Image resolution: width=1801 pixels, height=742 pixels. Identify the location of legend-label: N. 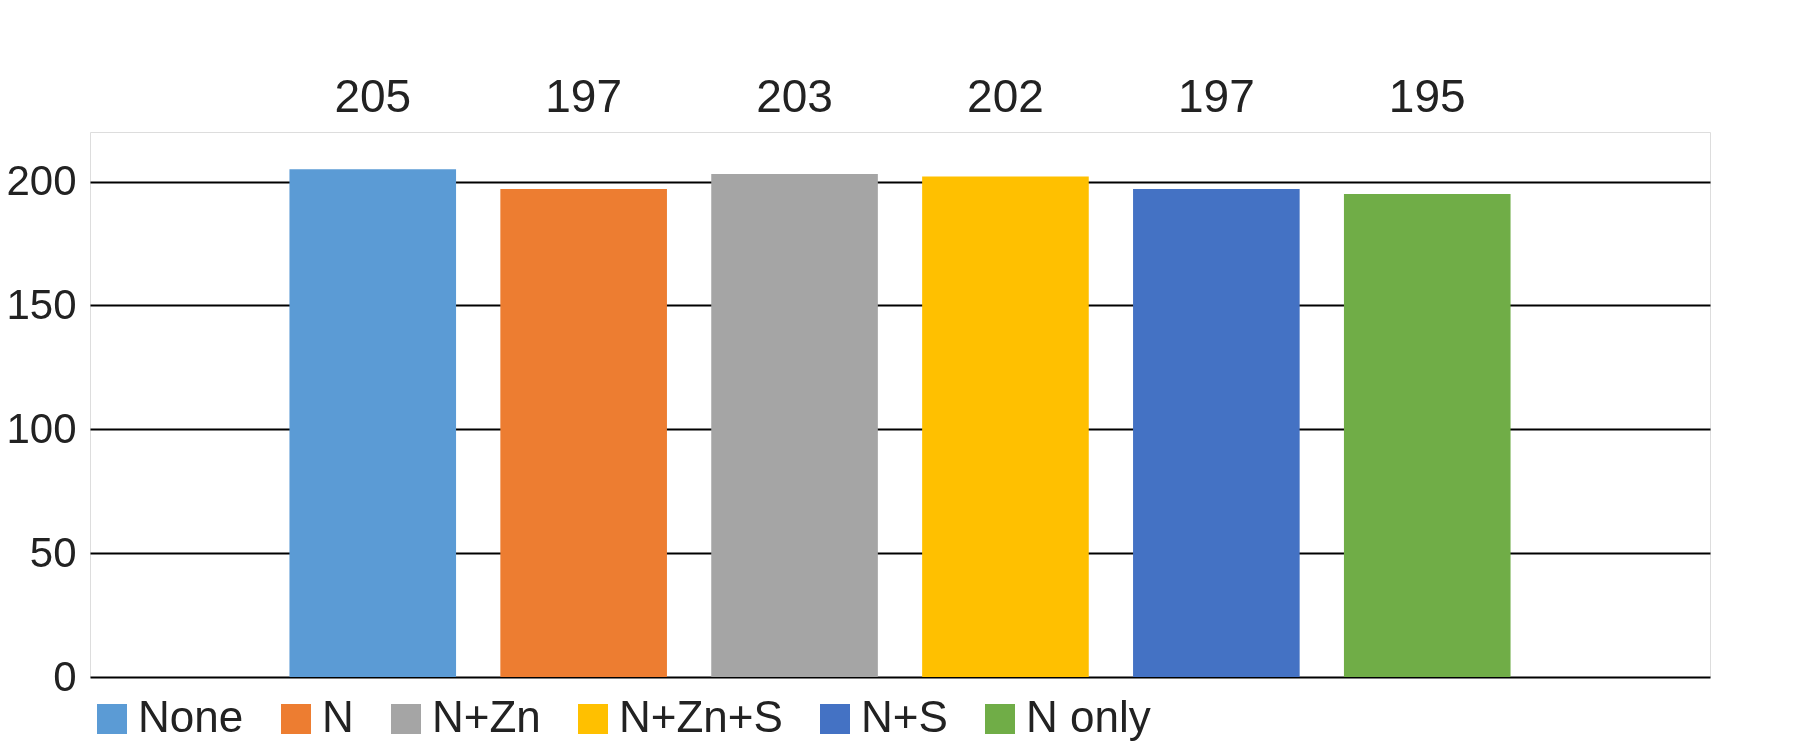
(338, 716).